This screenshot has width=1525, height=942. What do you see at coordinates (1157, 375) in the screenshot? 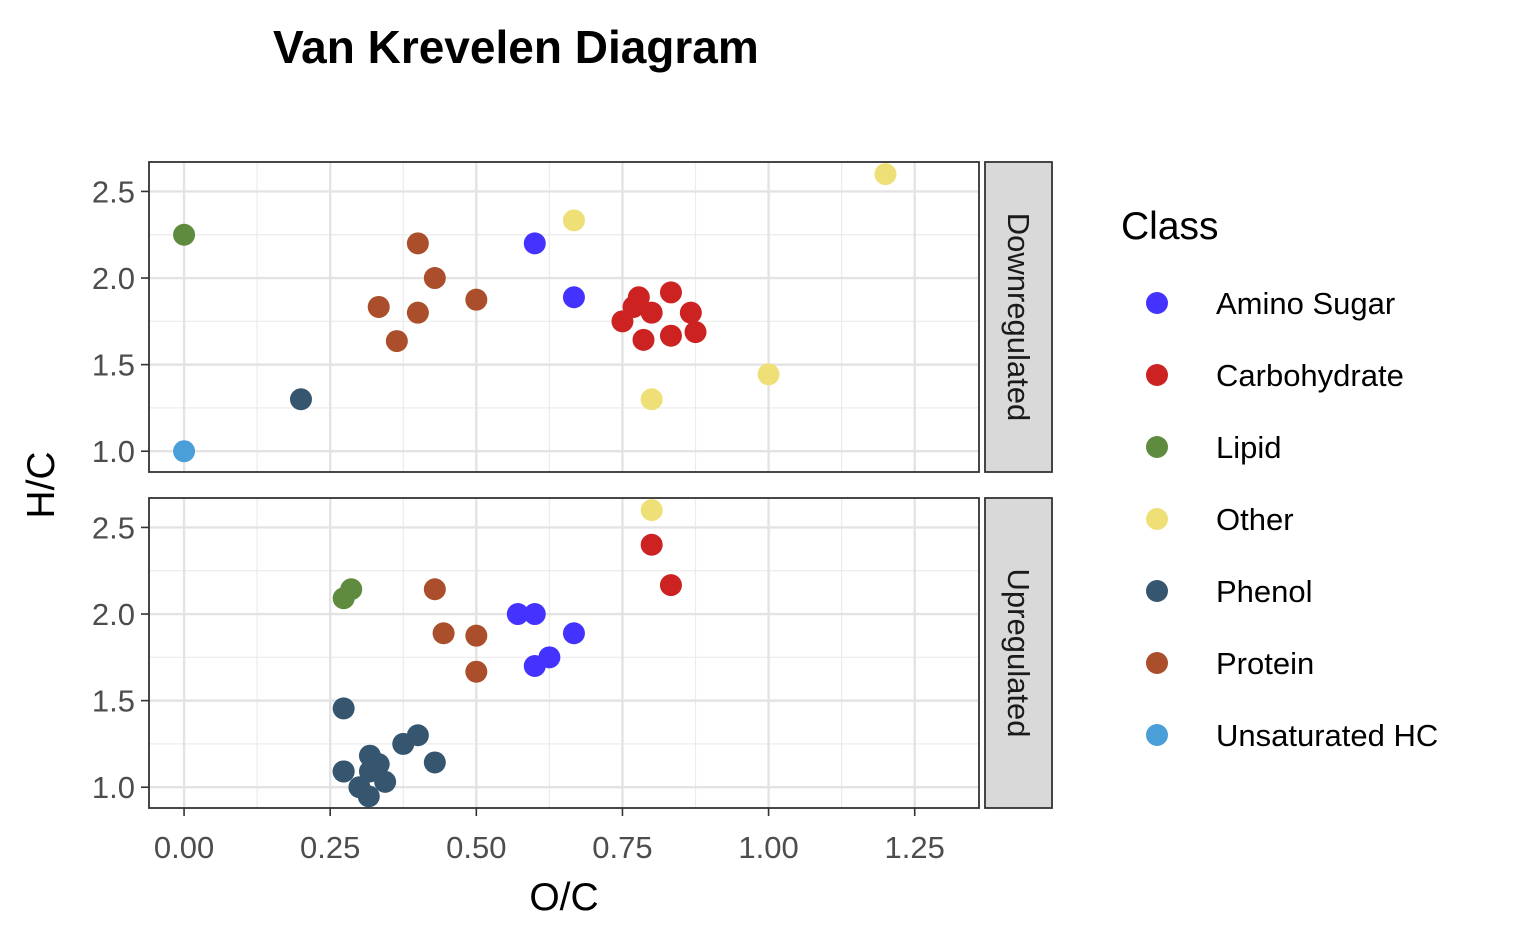
I see `legend-key-carbohydrate` at bounding box center [1157, 375].